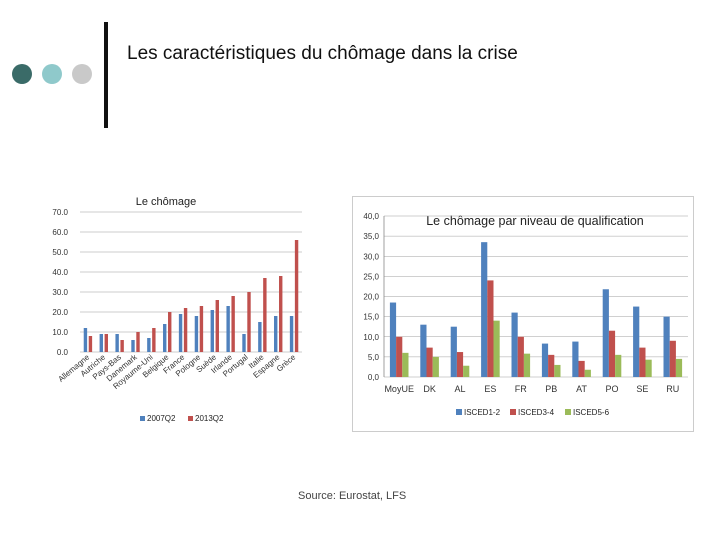 This screenshot has width=720, height=540. Describe the element at coordinates (60, 272) in the screenshot. I see `chart1-ytick: 40.0` at that location.